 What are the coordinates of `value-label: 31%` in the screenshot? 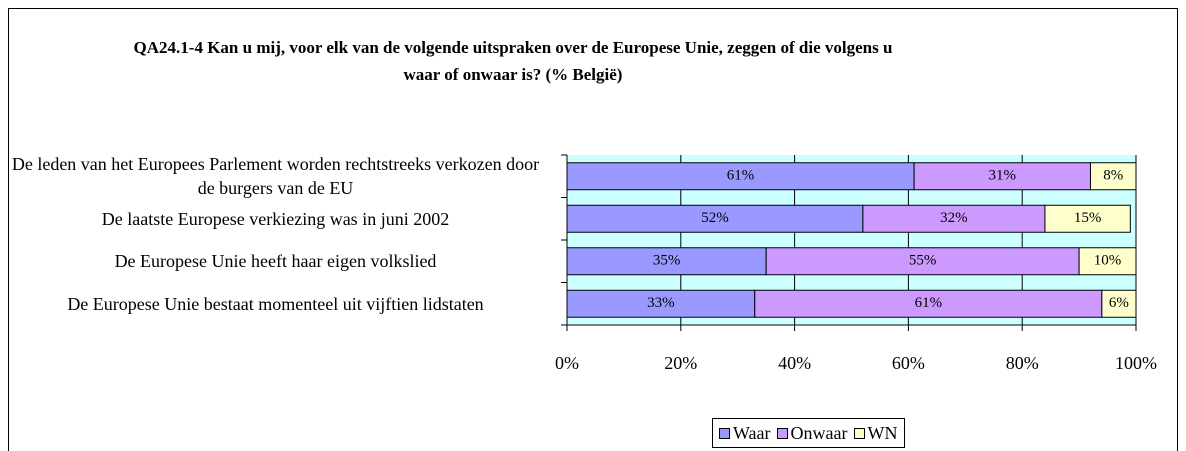 It's located at (1003, 176).